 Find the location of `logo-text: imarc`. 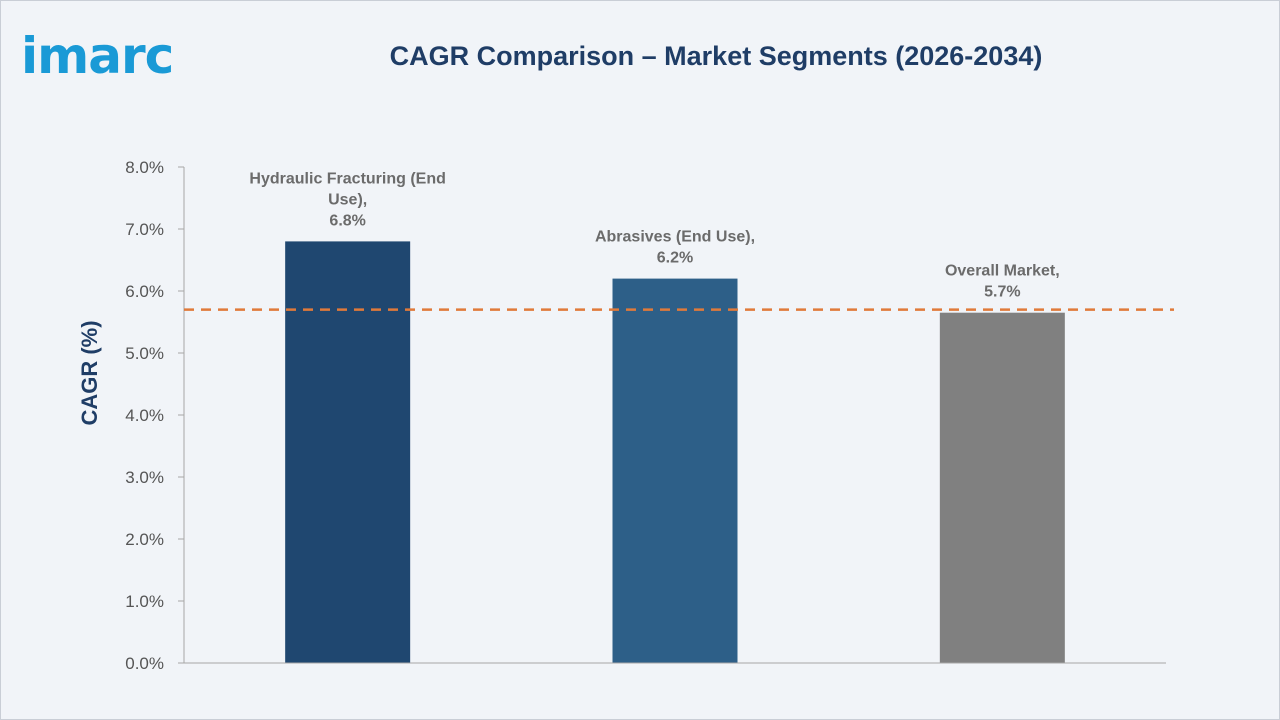

logo-text: imarc is located at coordinates (97, 55).